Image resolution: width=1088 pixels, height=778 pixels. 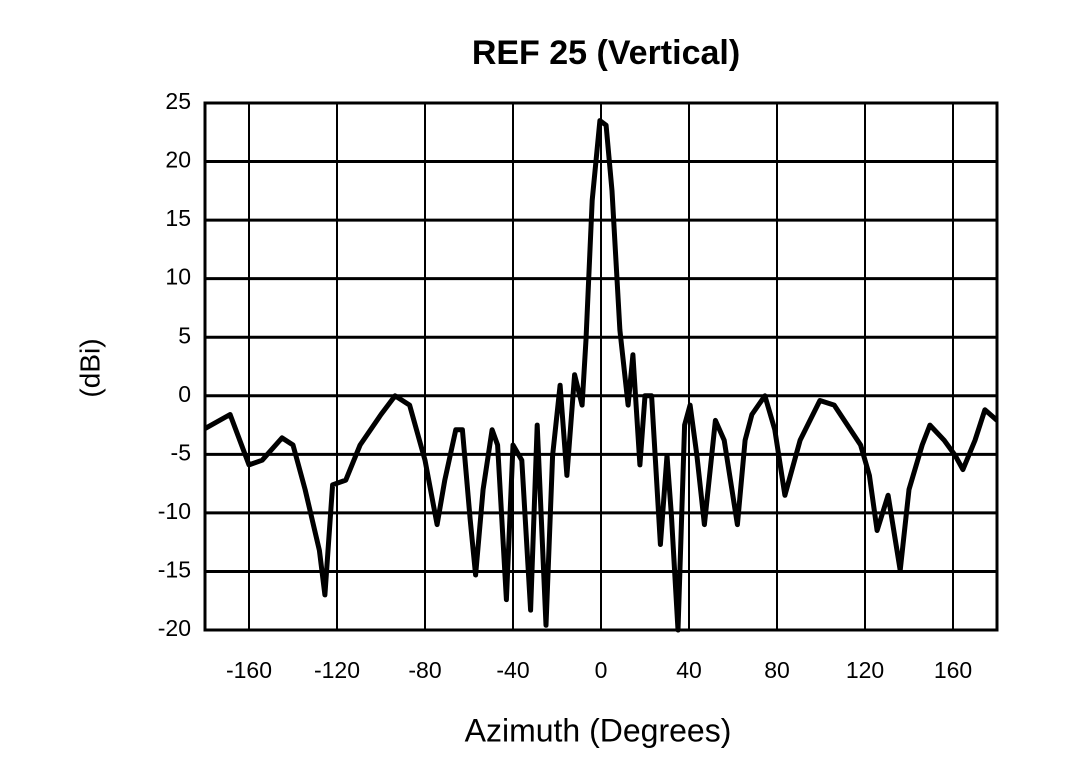 I want to click on x-tick-label: -80, so click(x=424, y=670).